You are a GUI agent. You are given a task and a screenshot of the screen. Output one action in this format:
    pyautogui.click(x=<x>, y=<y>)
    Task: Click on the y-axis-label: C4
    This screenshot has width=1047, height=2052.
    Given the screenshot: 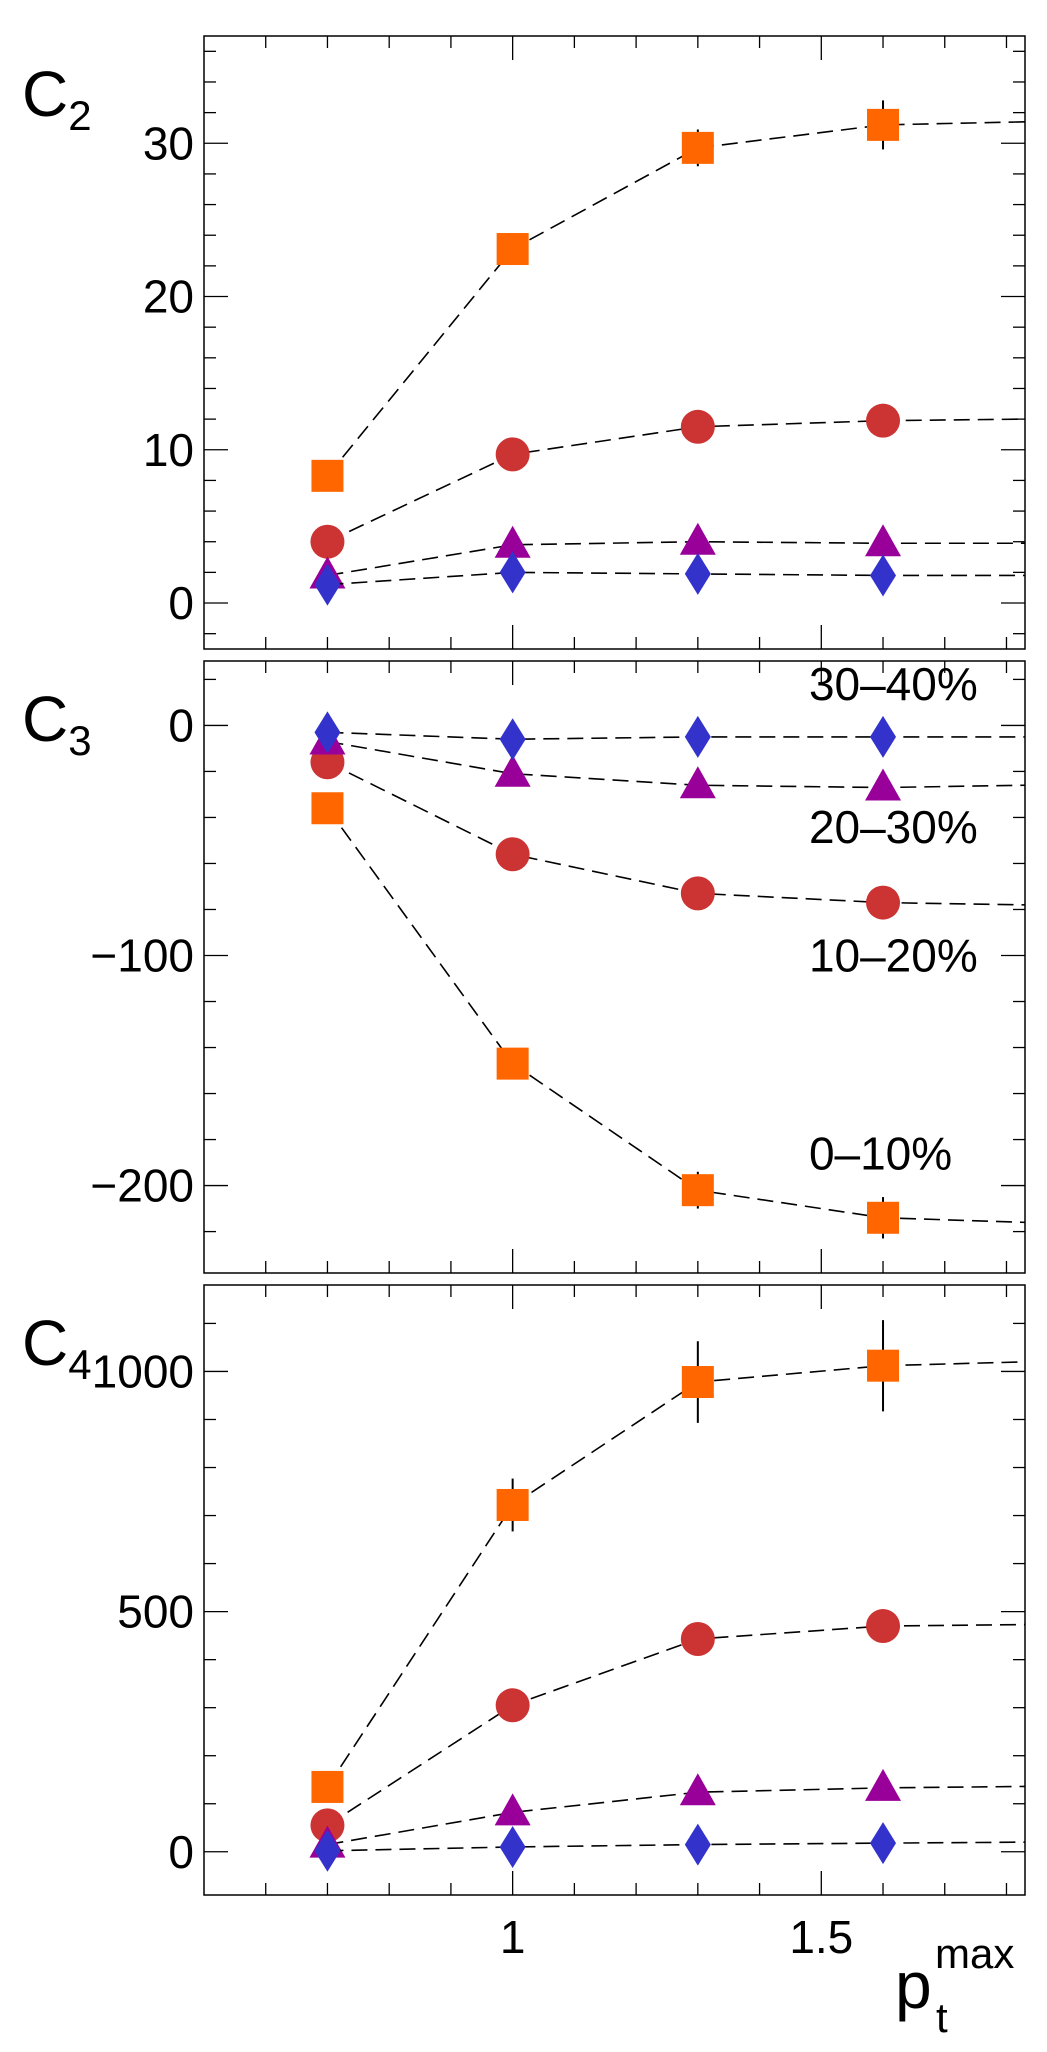 What is the action you would take?
    pyautogui.click(x=57, y=1347)
    